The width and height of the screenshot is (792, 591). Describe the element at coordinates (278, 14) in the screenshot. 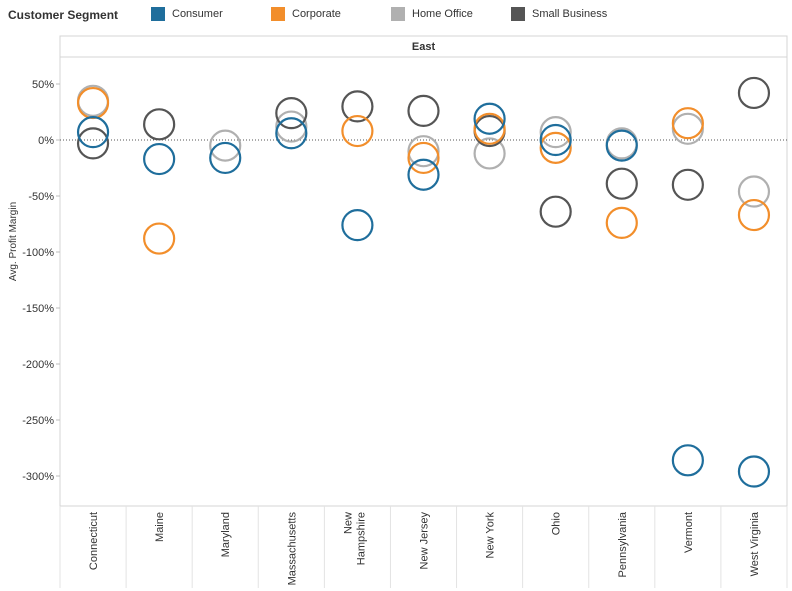

I see `legend-swatch-corporate` at that location.